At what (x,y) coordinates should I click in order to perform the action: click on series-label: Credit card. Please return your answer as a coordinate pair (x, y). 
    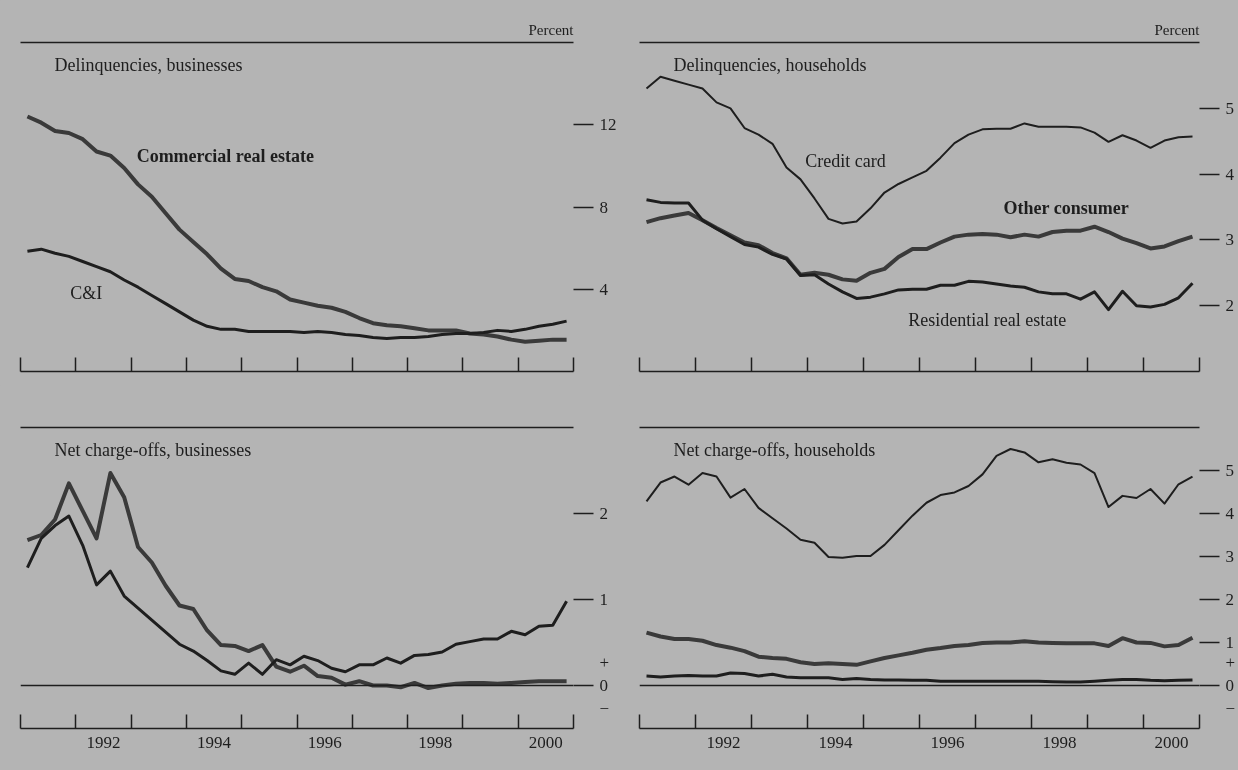
    Looking at the image, I should click on (845, 160).